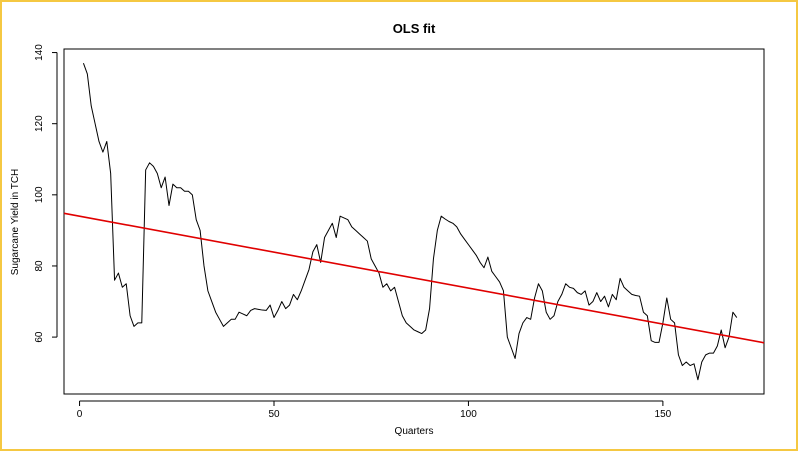 The image size is (798, 451). Describe the element at coordinates (46, 193) in the screenshot. I see `y-axis: 60 80 100 120 140` at that location.